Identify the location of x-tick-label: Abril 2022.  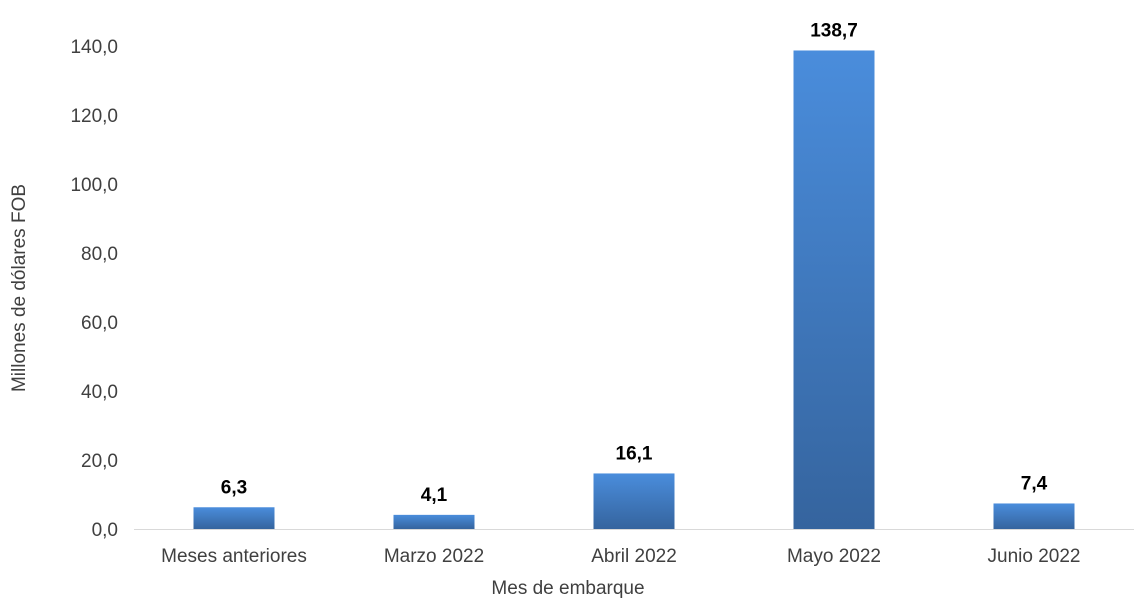
(634, 556).